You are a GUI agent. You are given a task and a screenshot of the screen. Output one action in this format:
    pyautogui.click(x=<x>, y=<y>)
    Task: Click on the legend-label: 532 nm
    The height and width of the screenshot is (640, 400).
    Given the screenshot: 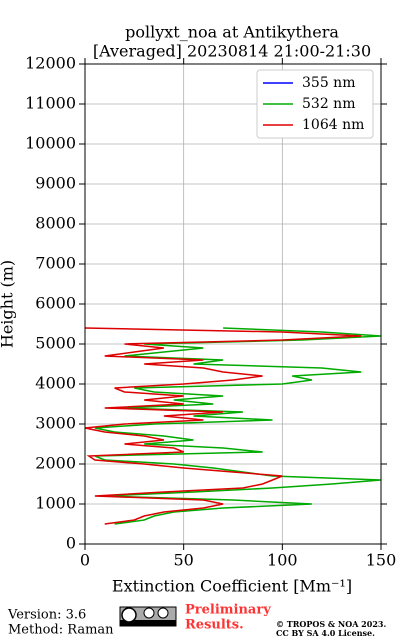 What is the action you would take?
    pyautogui.click(x=328, y=104)
    